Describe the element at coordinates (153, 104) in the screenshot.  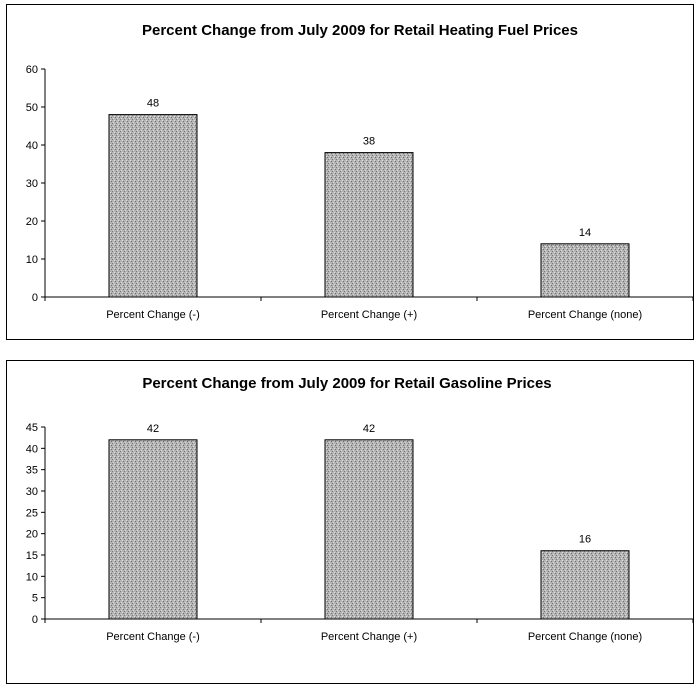
I see `data-label: 48` at that location.